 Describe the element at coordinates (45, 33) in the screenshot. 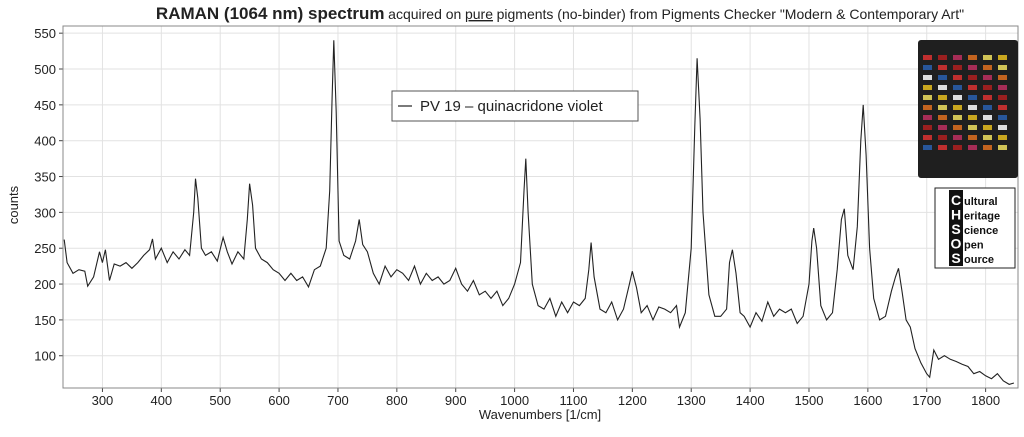

I see `y-tick-label: 550` at that location.